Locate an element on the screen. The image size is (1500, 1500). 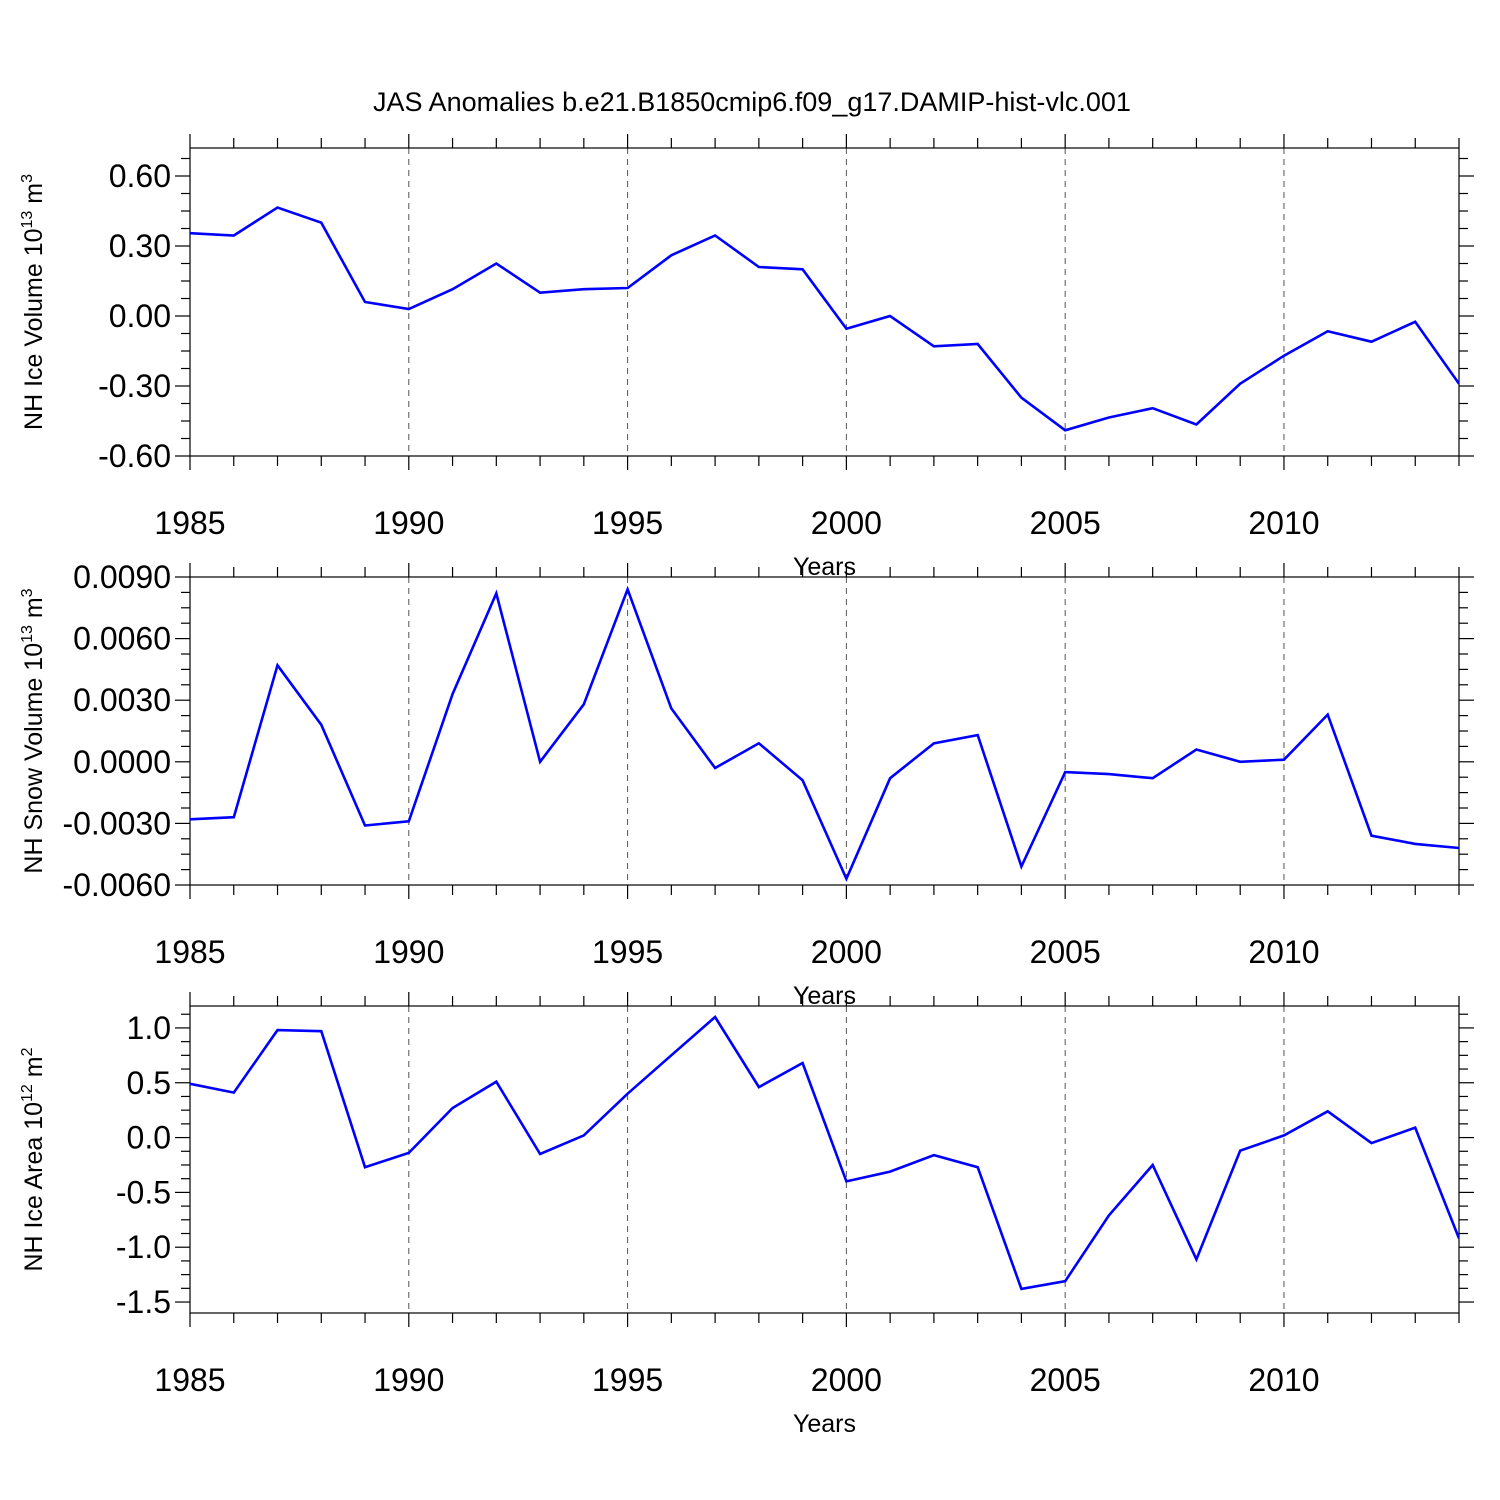
y-tick-label: 0.0 is located at coordinates (149, 1138).